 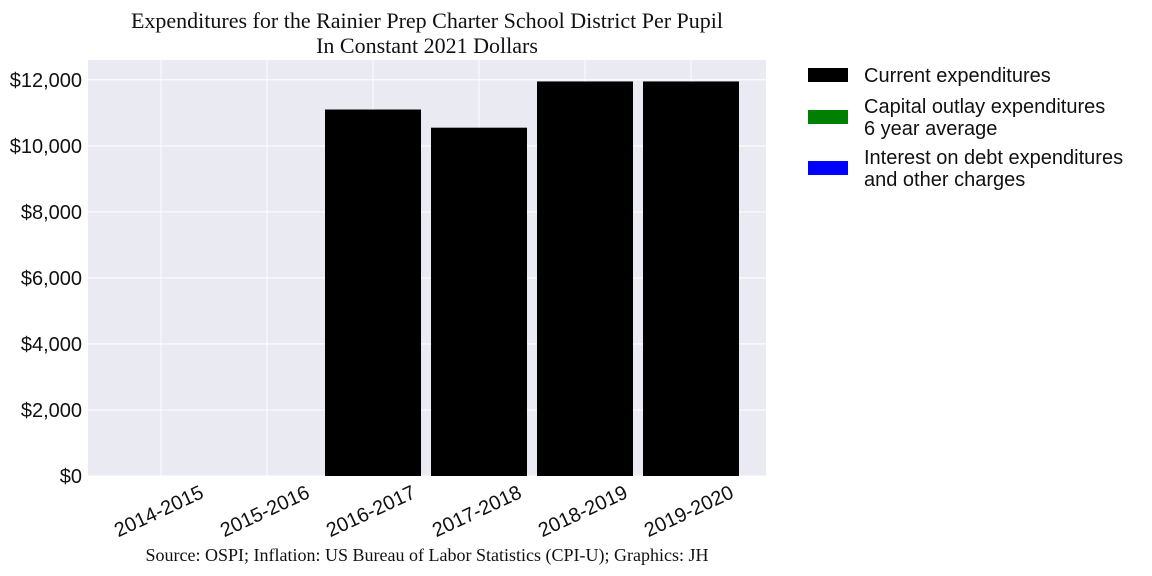 What do you see at coordinates (371, 512) in the screenshot?
I see `x-tick-label: 2016-2017` at bounding box center [371, 512].